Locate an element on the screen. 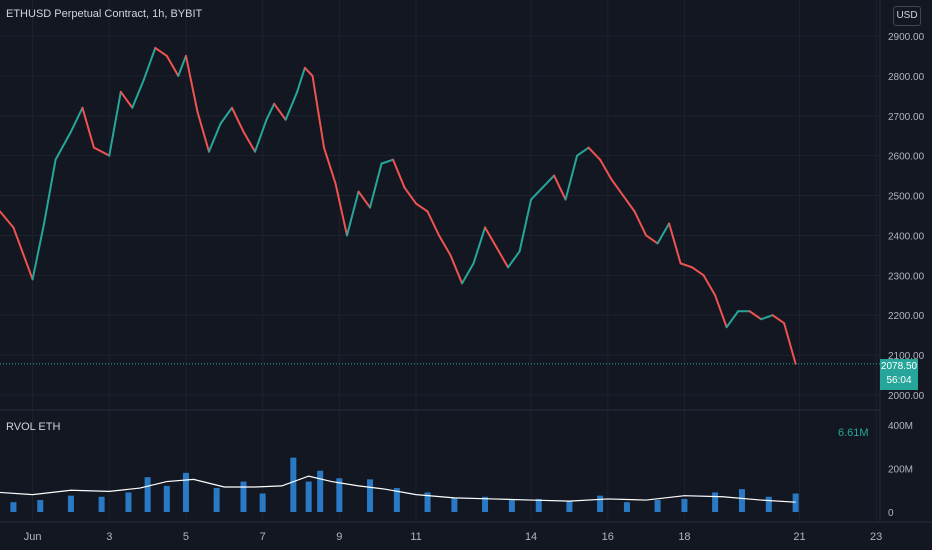  symbol-title: ETHUSD Perpetual Contract, 1h, BYBIT is located at coordinates (104, 14).